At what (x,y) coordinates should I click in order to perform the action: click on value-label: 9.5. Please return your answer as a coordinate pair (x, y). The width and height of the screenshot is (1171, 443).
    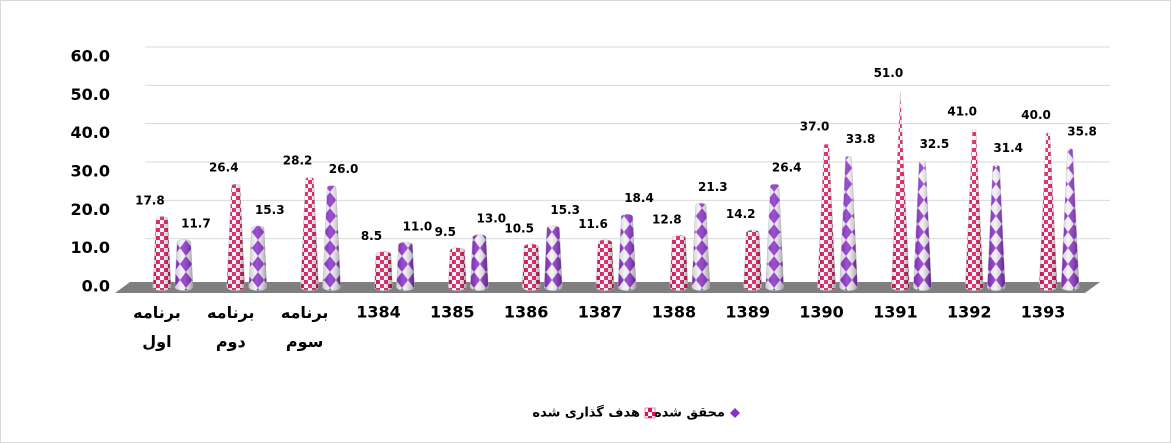
    Looking at the image, I should click on (445, 232).